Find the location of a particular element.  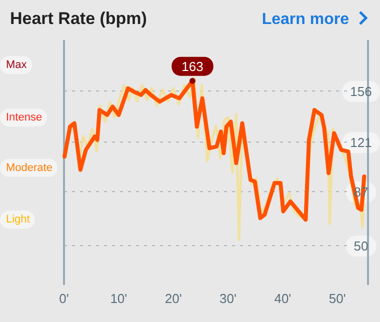

annotation: 163 is located at coordinates (193, 66).